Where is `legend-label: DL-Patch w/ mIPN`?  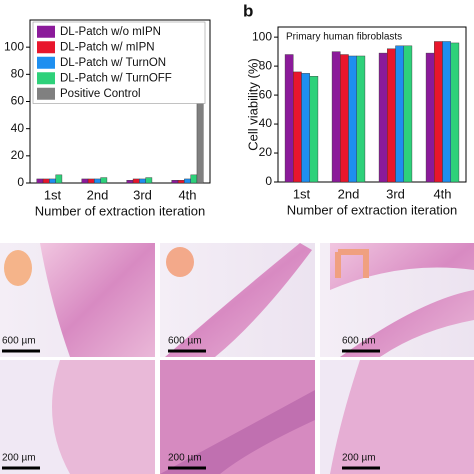
legend-label: DL-Patch w/ mIPN is located at coordinates (107, 47).